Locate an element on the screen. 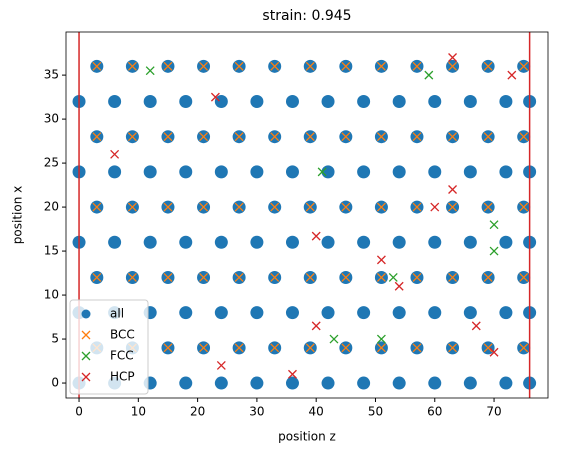 Image resolution: width=563 pixels, height=458 pixels. x-tick-label: 50 is located at coordinates (375, 412).